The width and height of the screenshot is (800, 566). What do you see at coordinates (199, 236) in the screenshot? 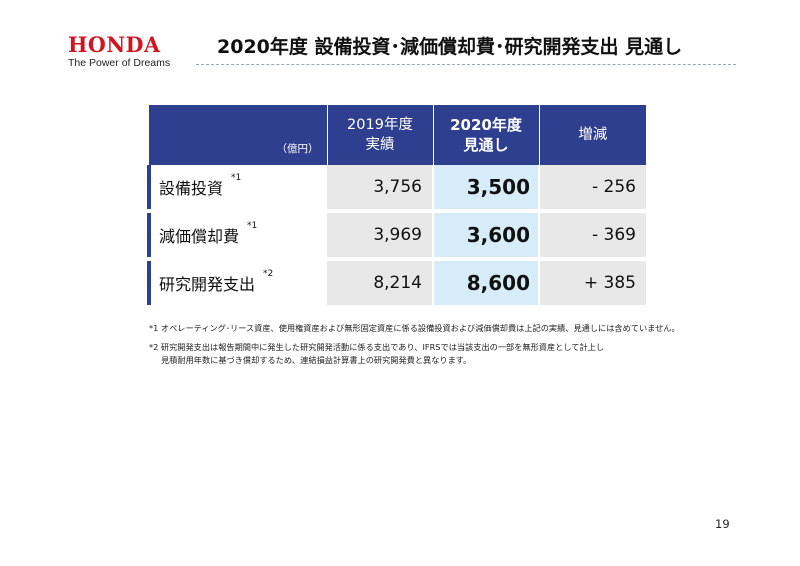
I see `row-label-text: 減価償却費` at bounding box center [199, 236].